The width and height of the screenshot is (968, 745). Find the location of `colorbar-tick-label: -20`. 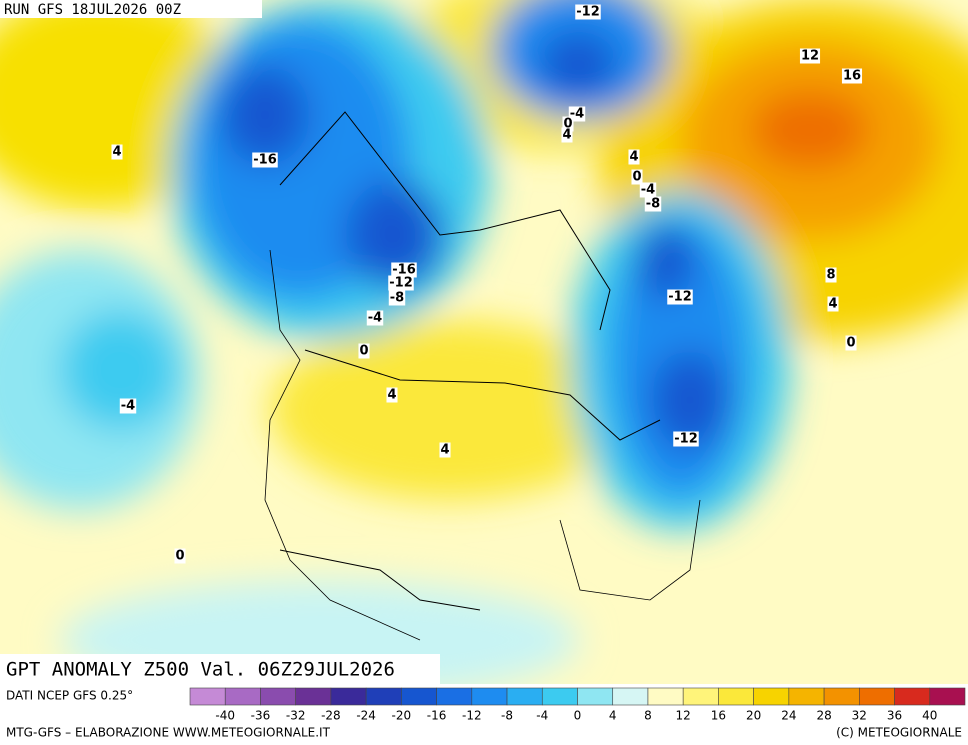

colorbar-tick-label: -20 is located at coordinates (402, 716).